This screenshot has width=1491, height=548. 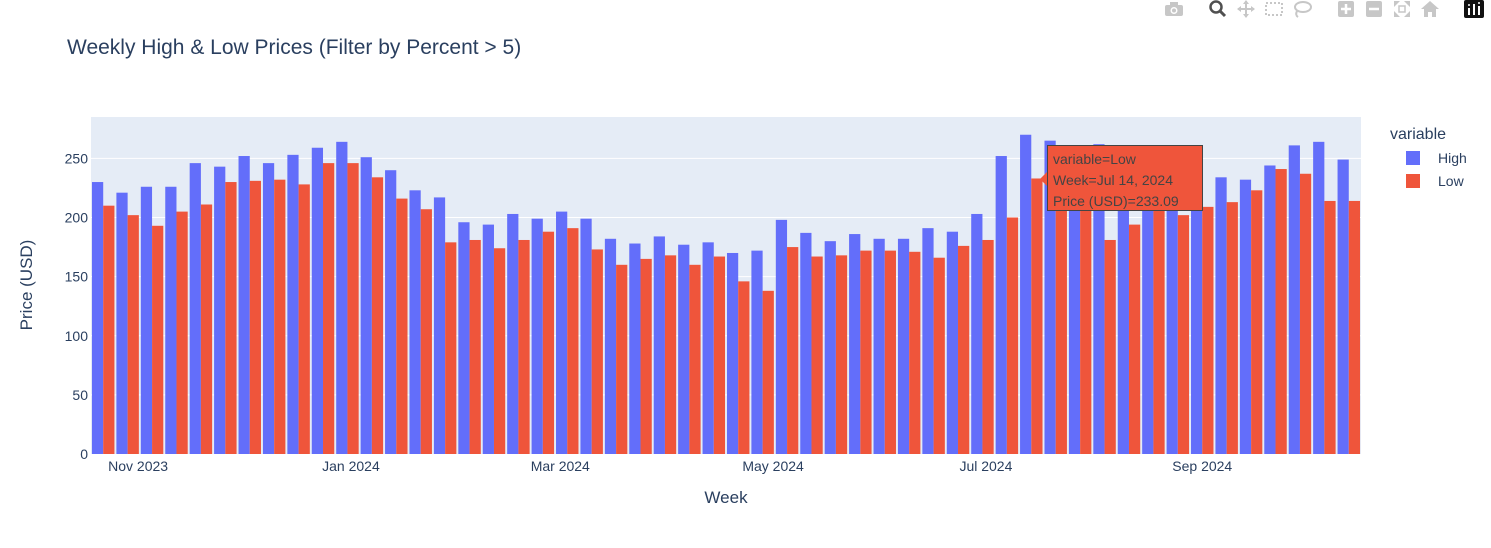 What do you see at coordinates (1246, 9) in the screenshot?
I see `pan-icon` at bounding box center [1246, 9].